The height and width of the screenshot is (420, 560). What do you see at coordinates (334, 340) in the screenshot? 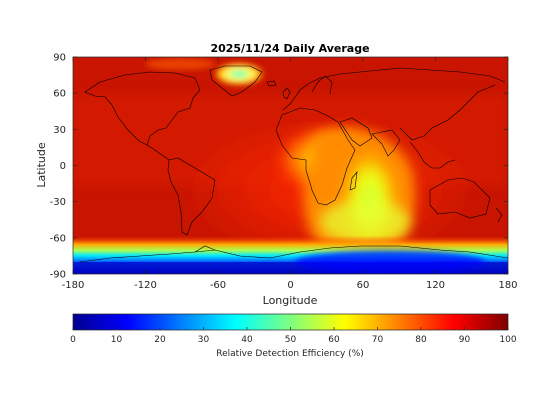
I see `colorbar-tick-label: 60` at bounding box center [334, 340].